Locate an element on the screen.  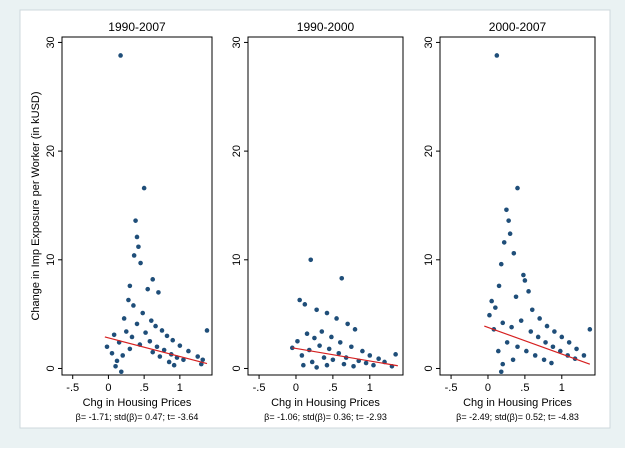
panel-title: 2000-2007 is located at coordinates (518, 27).